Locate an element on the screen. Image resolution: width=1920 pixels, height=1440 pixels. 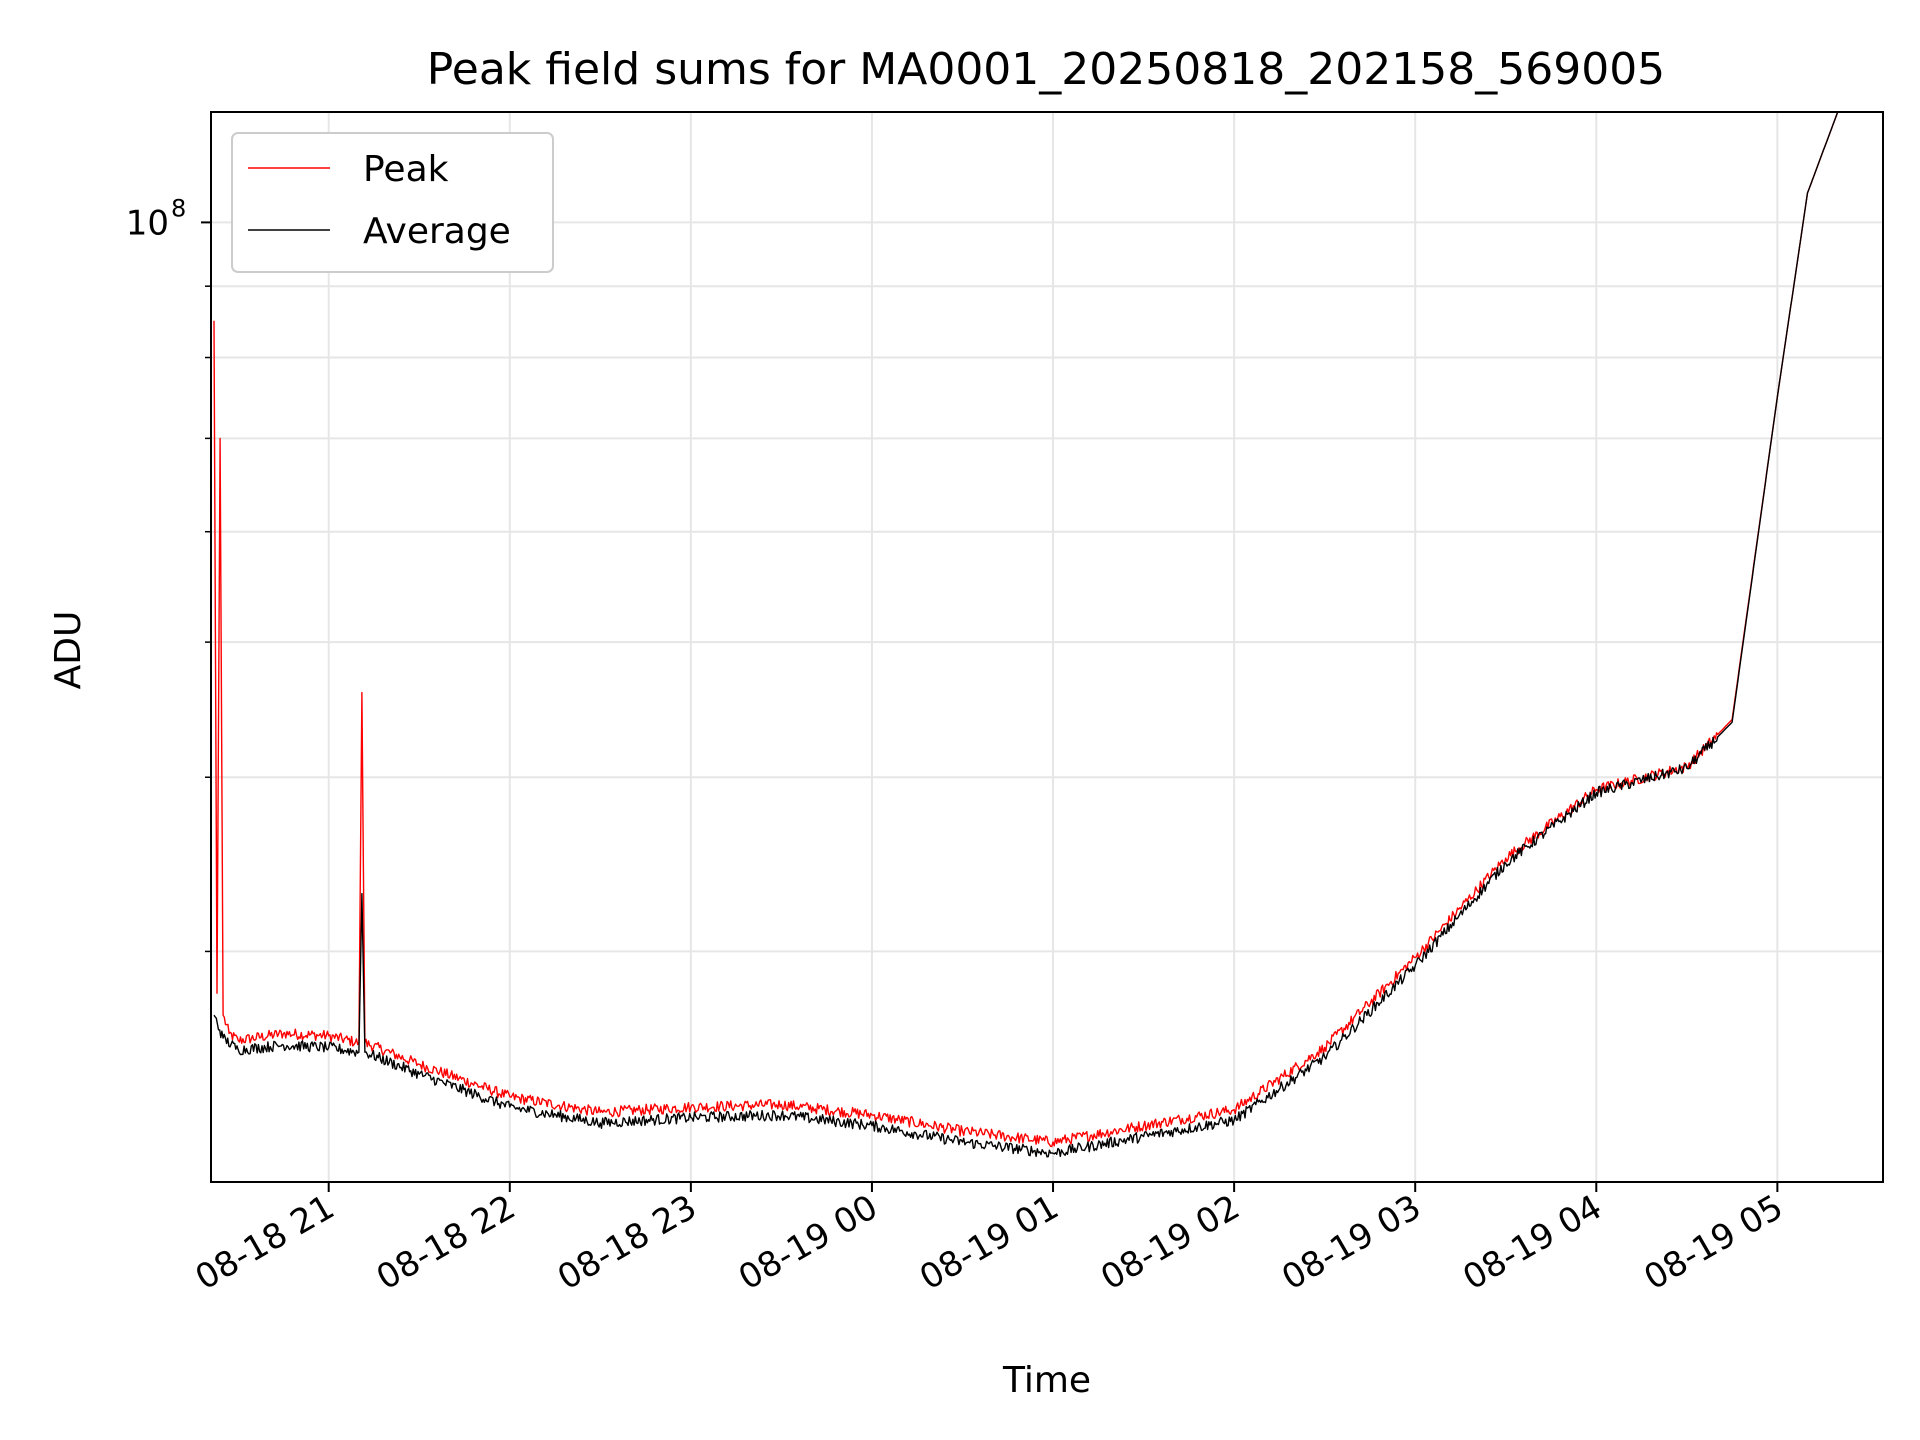
legend: Peak Average is located at coordinates (392, 202).